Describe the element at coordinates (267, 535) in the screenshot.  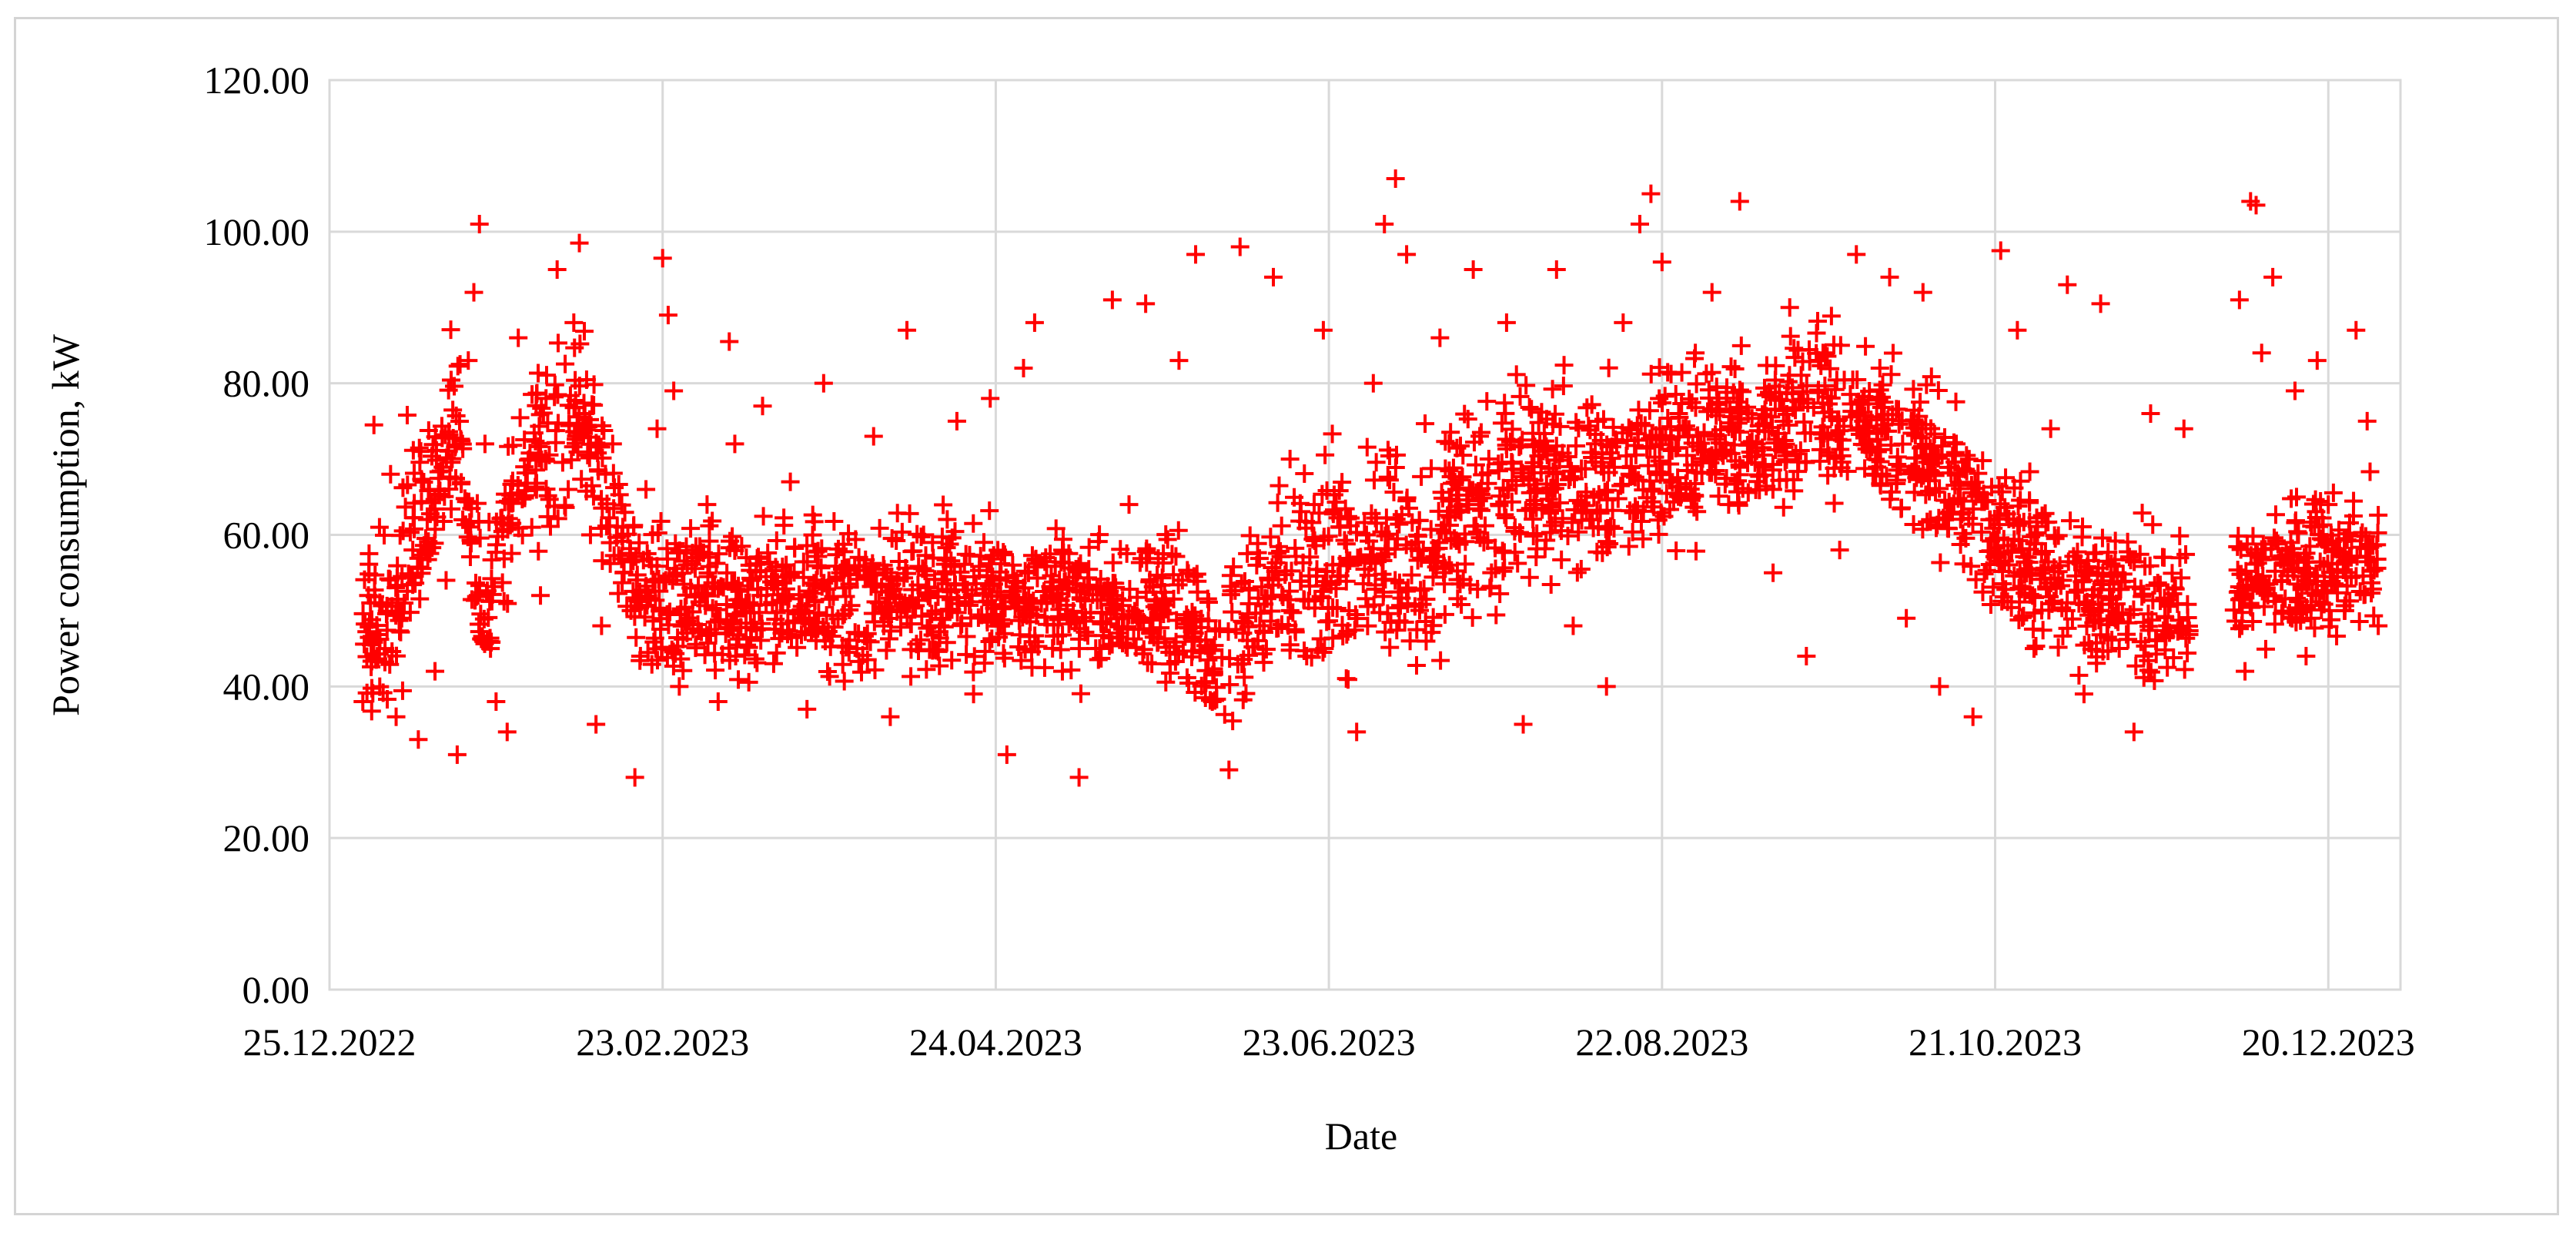
I see `y-tick-label: 60.00` at that location.